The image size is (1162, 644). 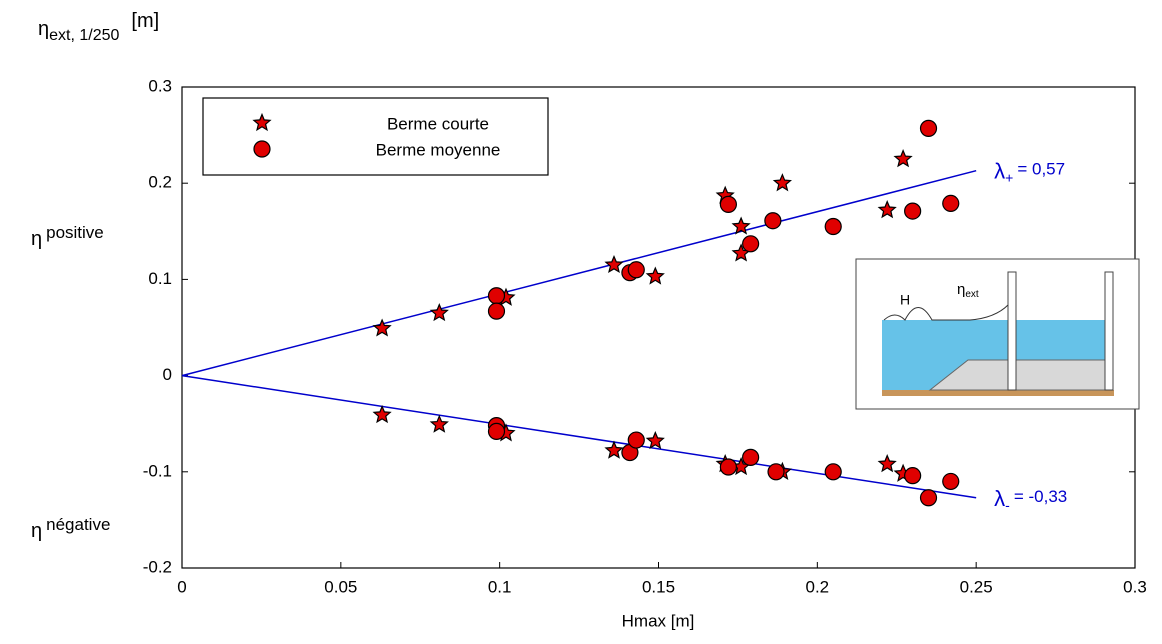 What do you see at coordinates (157, 470) in the screenshot?
I see `y-tick-label: -0.1` at bounding box center [157, 470].